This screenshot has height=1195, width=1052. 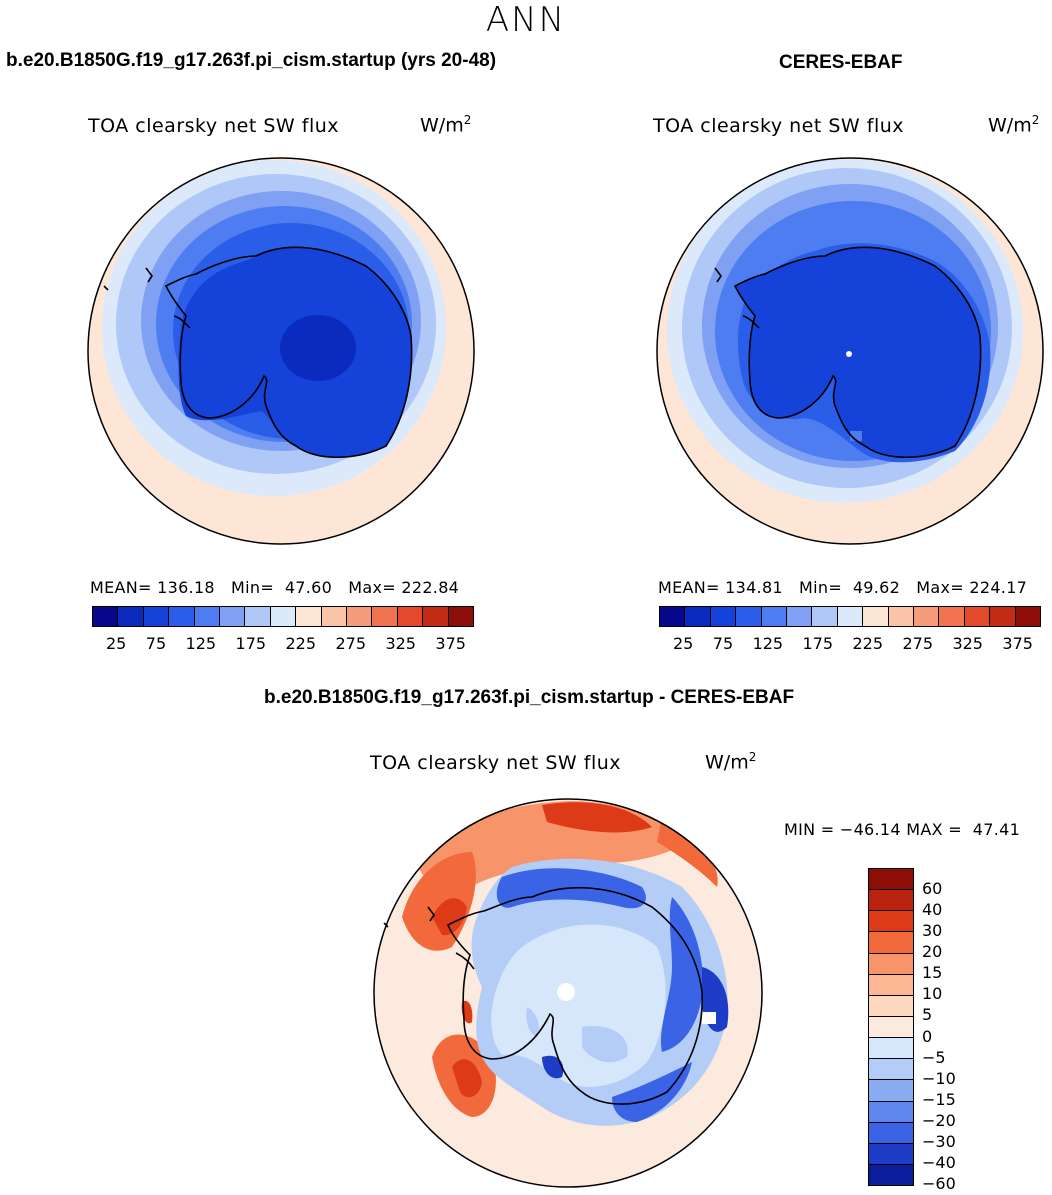 I want to click on colorbar-tick-label: −5, so click(x=934, y=1057).